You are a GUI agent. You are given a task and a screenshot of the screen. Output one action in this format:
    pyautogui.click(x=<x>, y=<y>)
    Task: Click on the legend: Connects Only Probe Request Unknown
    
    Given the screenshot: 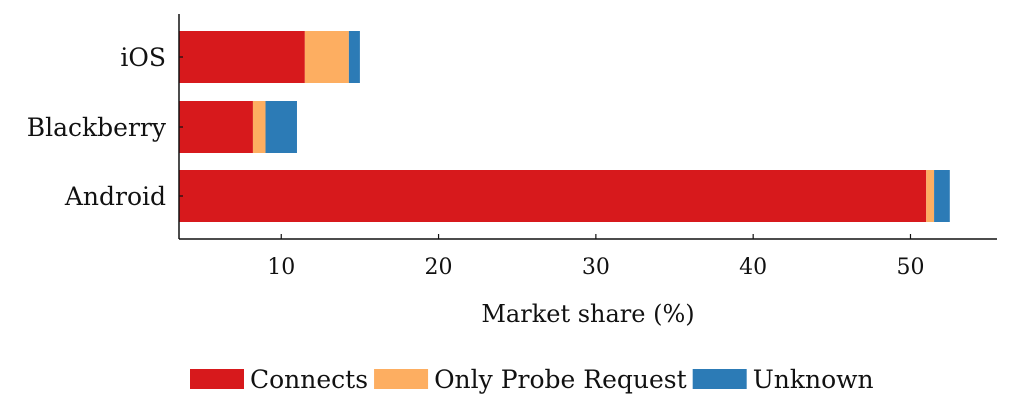 What is the action you would take?
    pyautogui.click(x=532, y=379)
    